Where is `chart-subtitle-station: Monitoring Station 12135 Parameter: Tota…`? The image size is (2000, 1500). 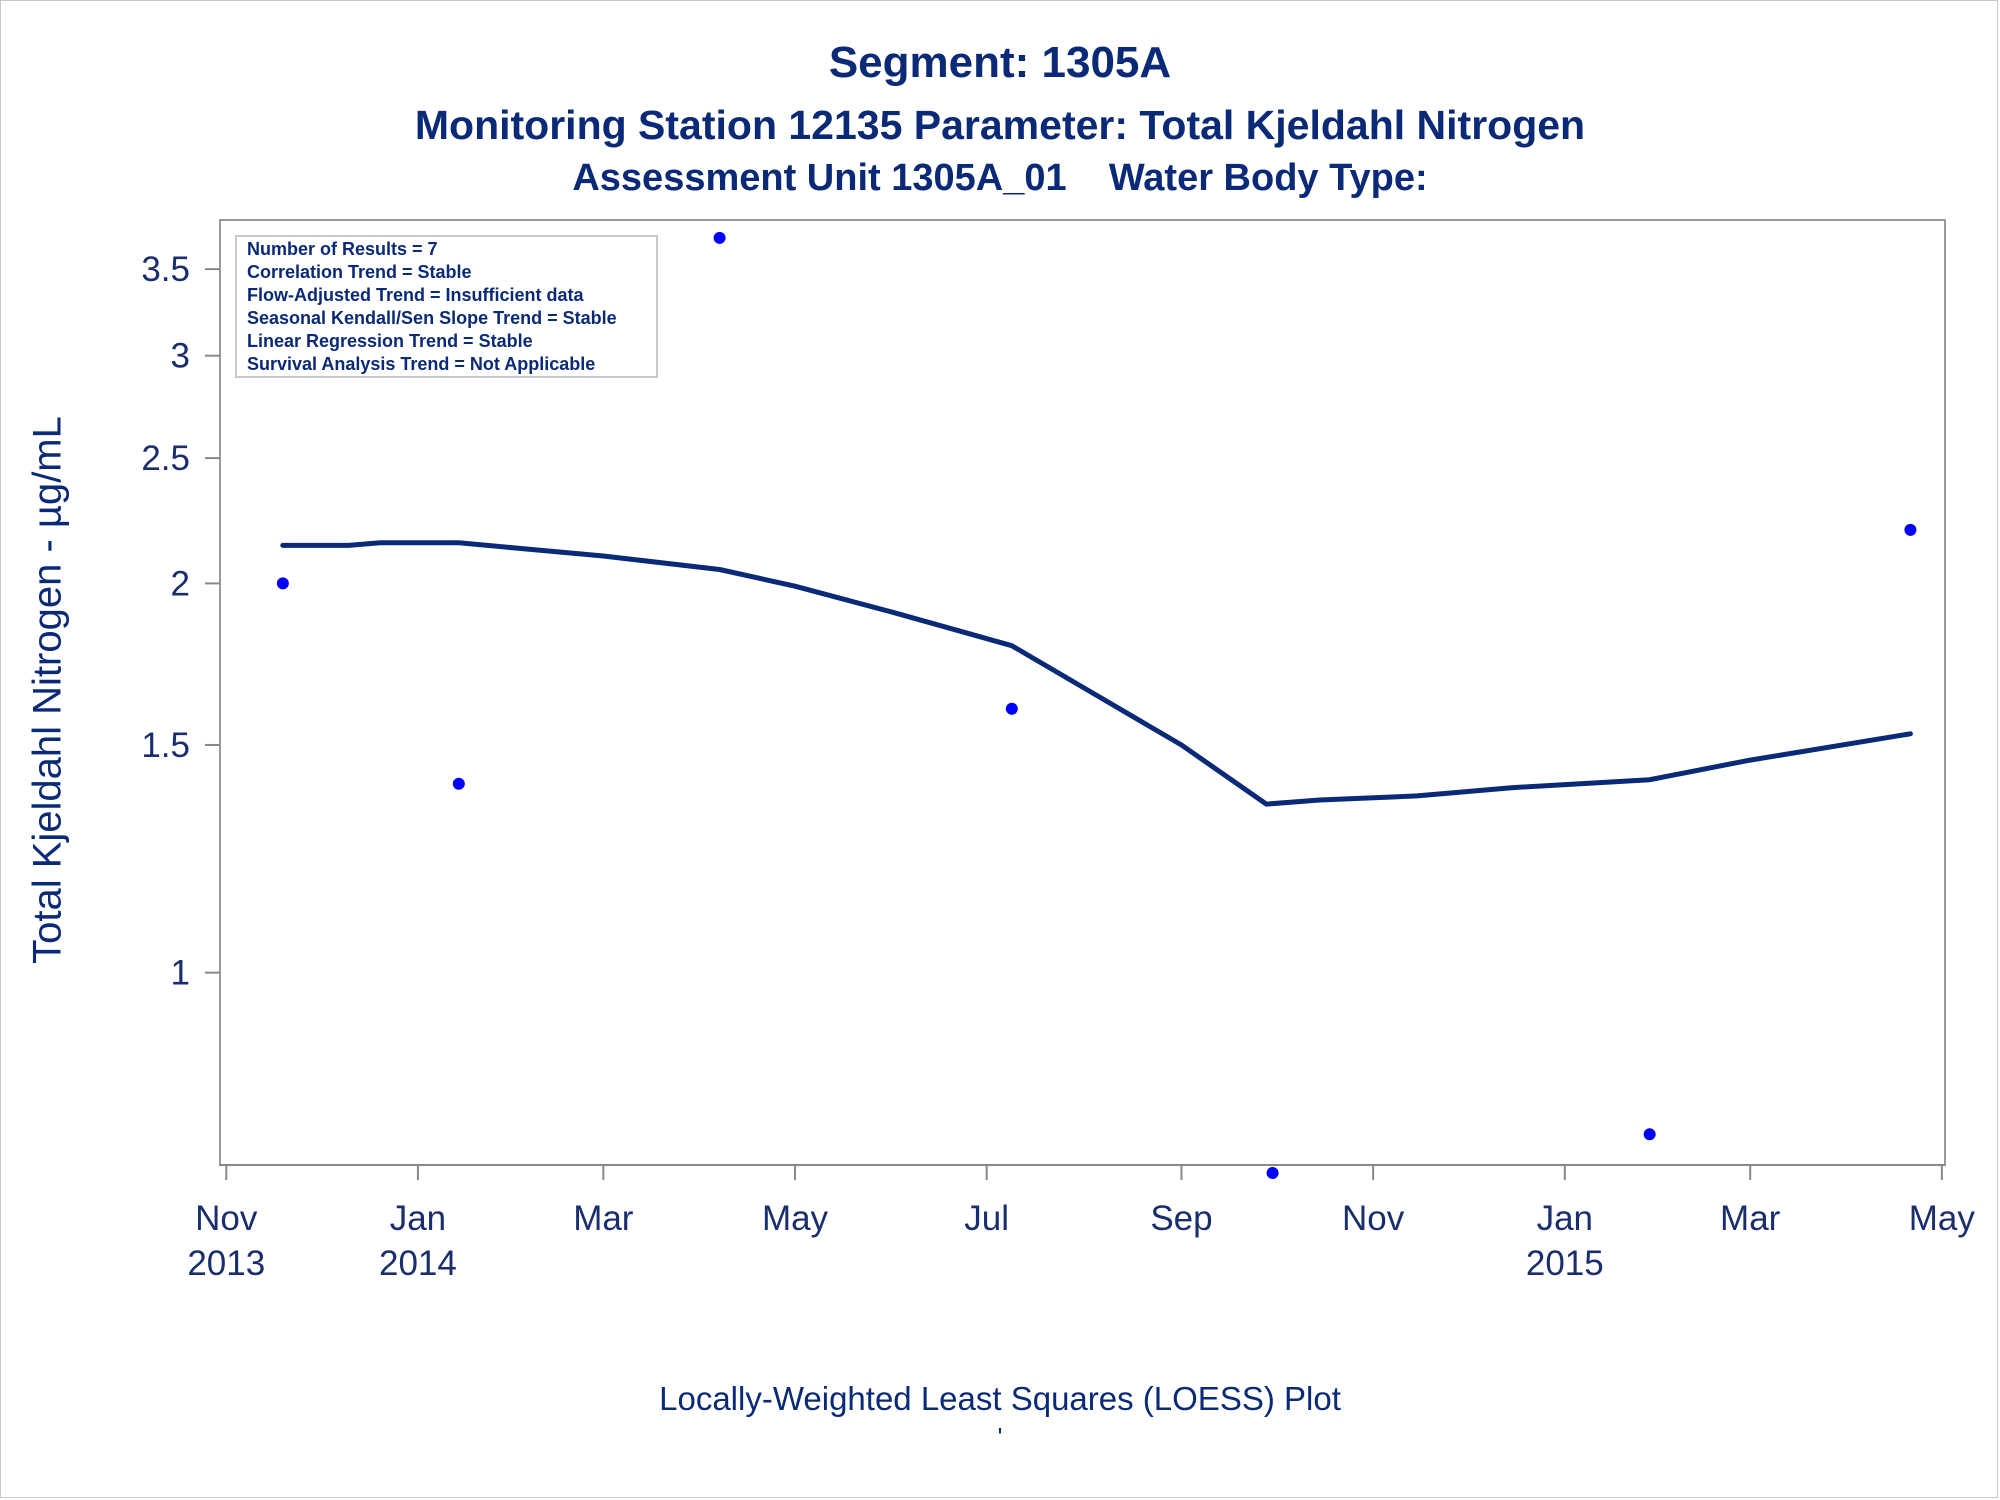 chart-subtitle-station: Monitoring Station 12135 Parameter: Tota… is located at coordinates (1000, 125).